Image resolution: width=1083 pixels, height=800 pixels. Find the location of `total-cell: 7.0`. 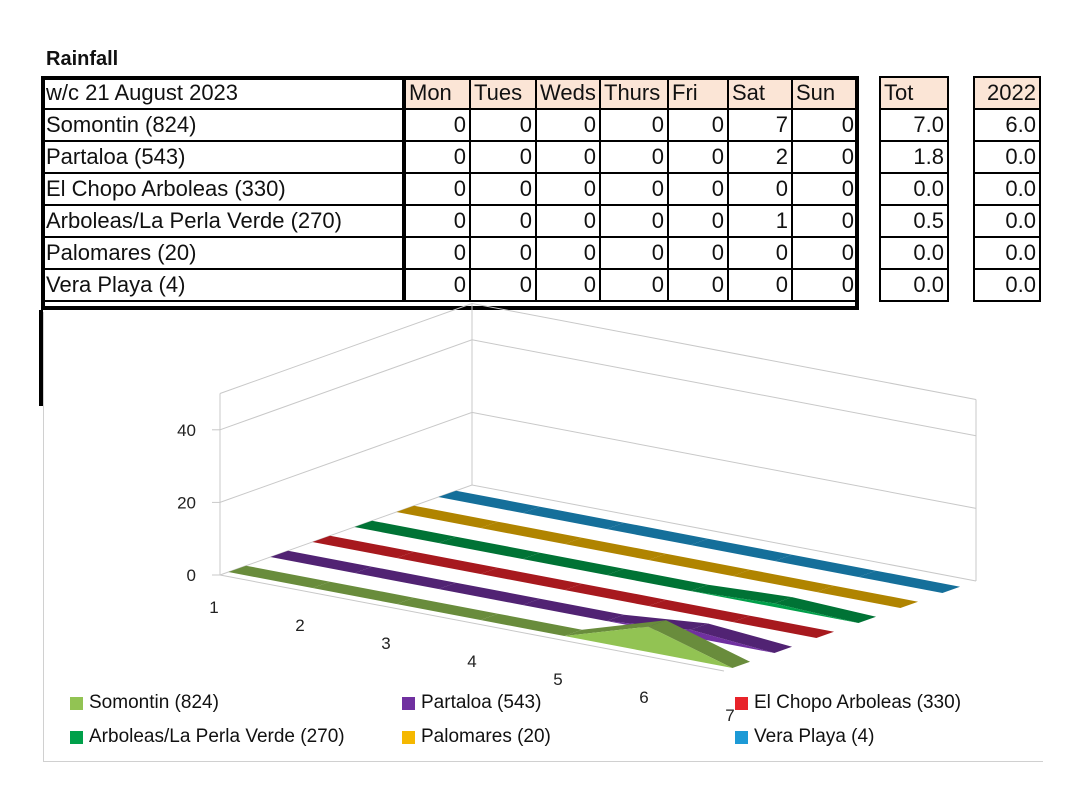

total-cell: 7.0 is located at coordinates (914, 125).